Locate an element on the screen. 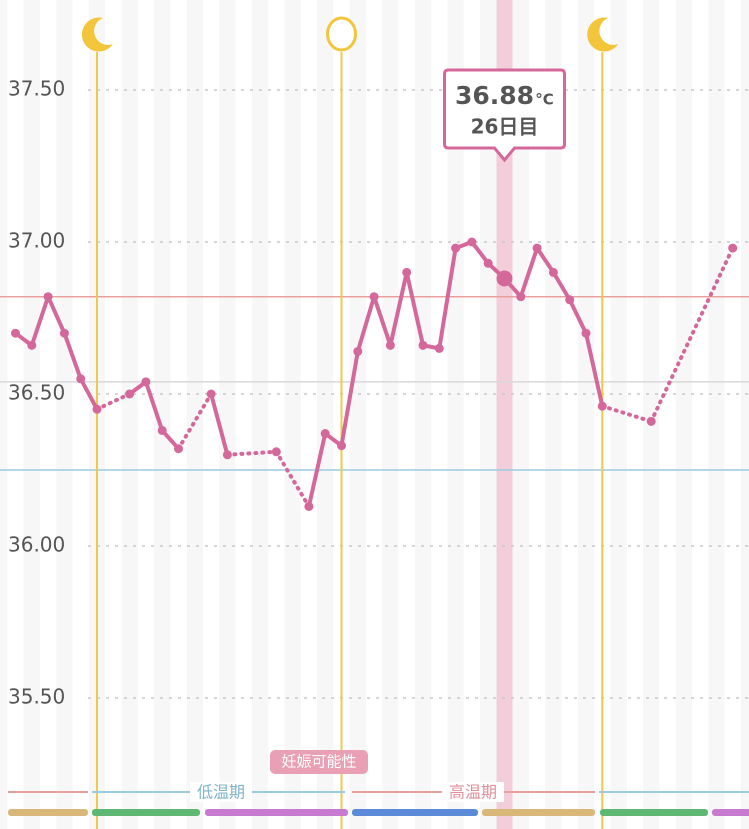 The width and height of the screenshot is (749, 829). selected-band is located at coordinates (504, 414).